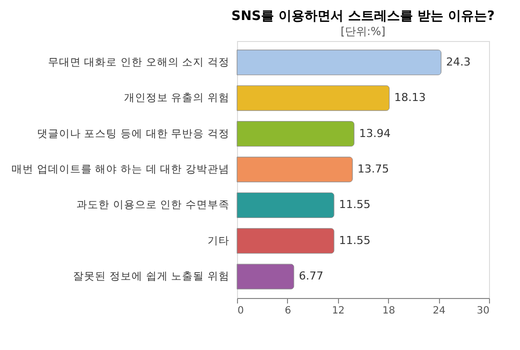 Image resolution: width=520 pixels, height=350 pixels. I want to click on x-tick-label: 18, so click(389, 311).